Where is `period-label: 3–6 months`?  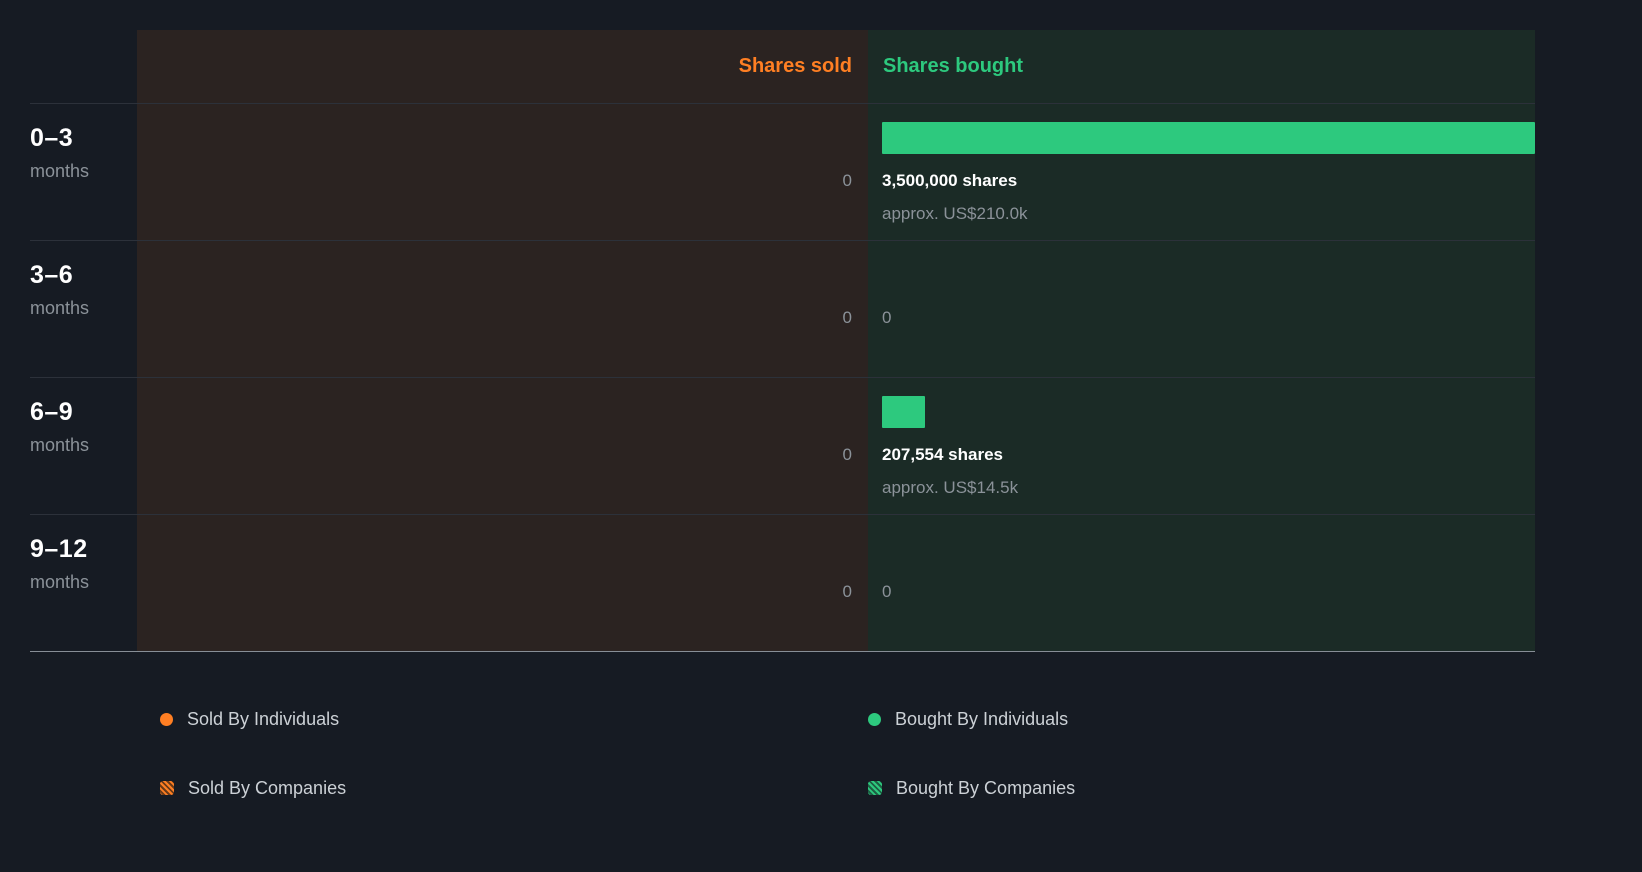 period-label: 3–6 months is located at coordinates (83, 309).